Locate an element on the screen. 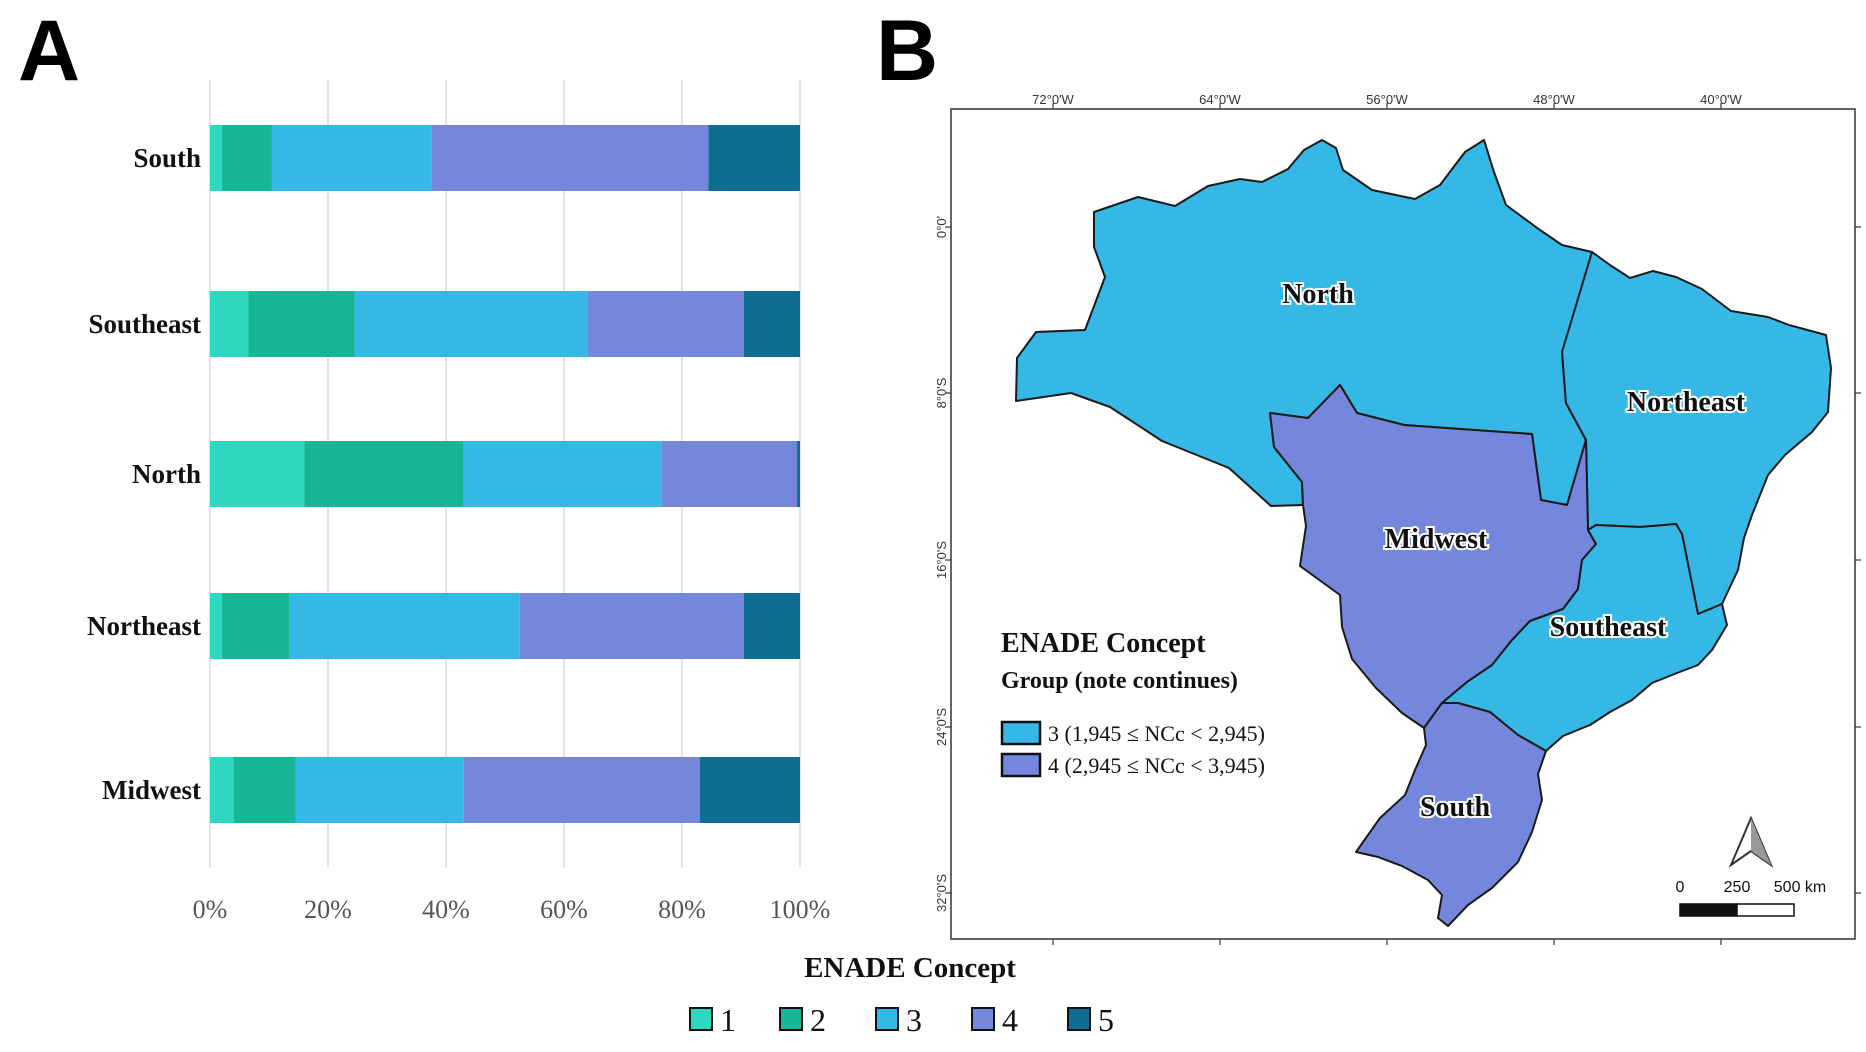 The height and width of the screenshot is (1052, 1866). scale-label: 250 is located at coordinates (1737, 887).